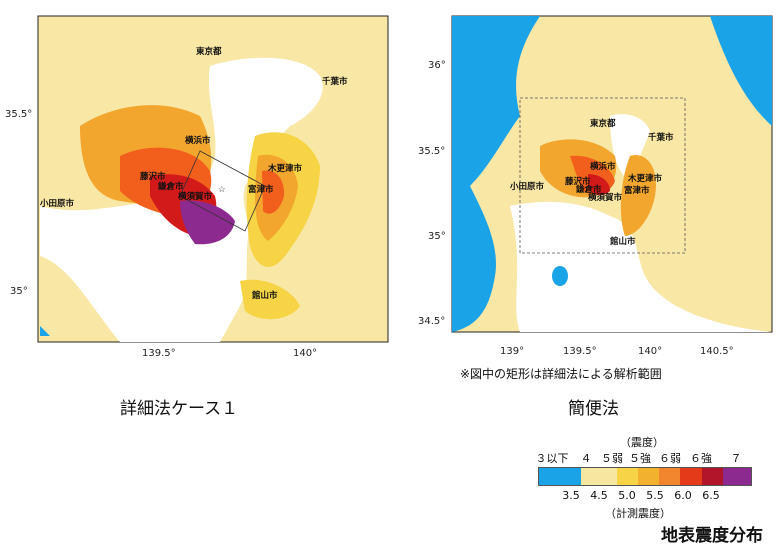 The height and width of the screenshot is (552, 777). What do you see at coordinates (222, 190) in the screenshot?
I see `epicenter-star-icon: ☆` at bounding box center [222, 190].